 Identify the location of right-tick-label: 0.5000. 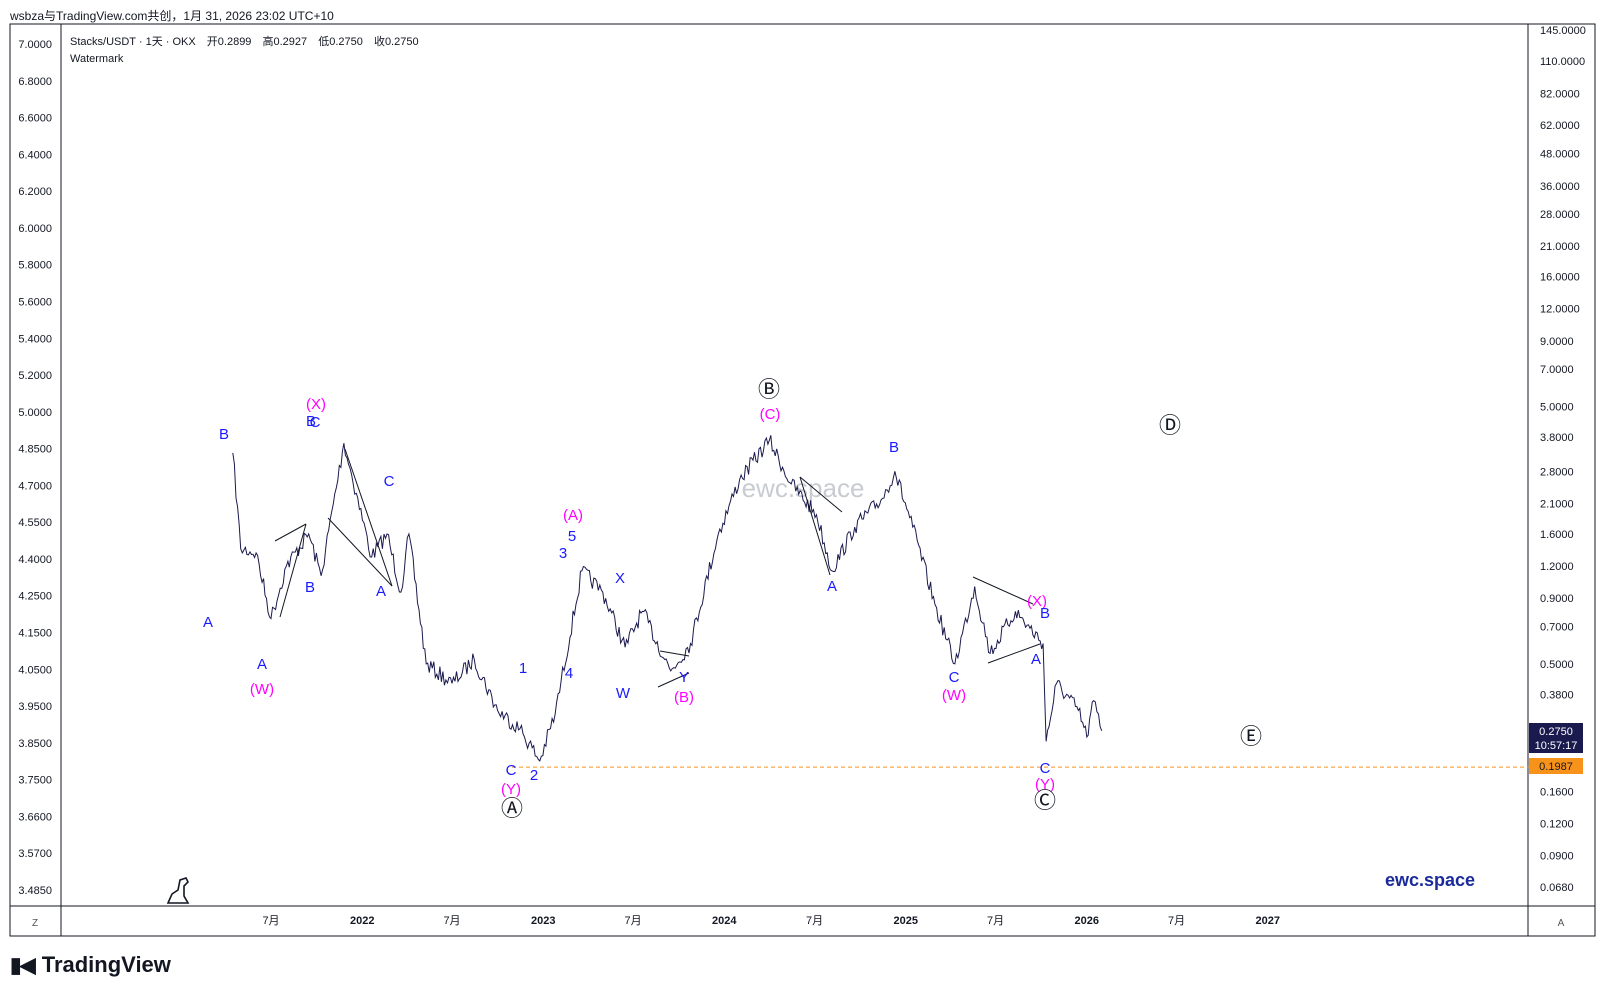
(1557, 665).